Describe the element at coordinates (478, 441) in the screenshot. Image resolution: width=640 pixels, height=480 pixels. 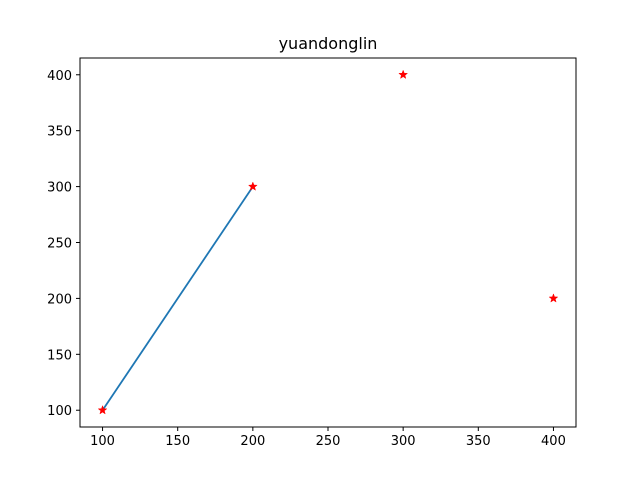
I see `x-tick-label: 350` at that location.